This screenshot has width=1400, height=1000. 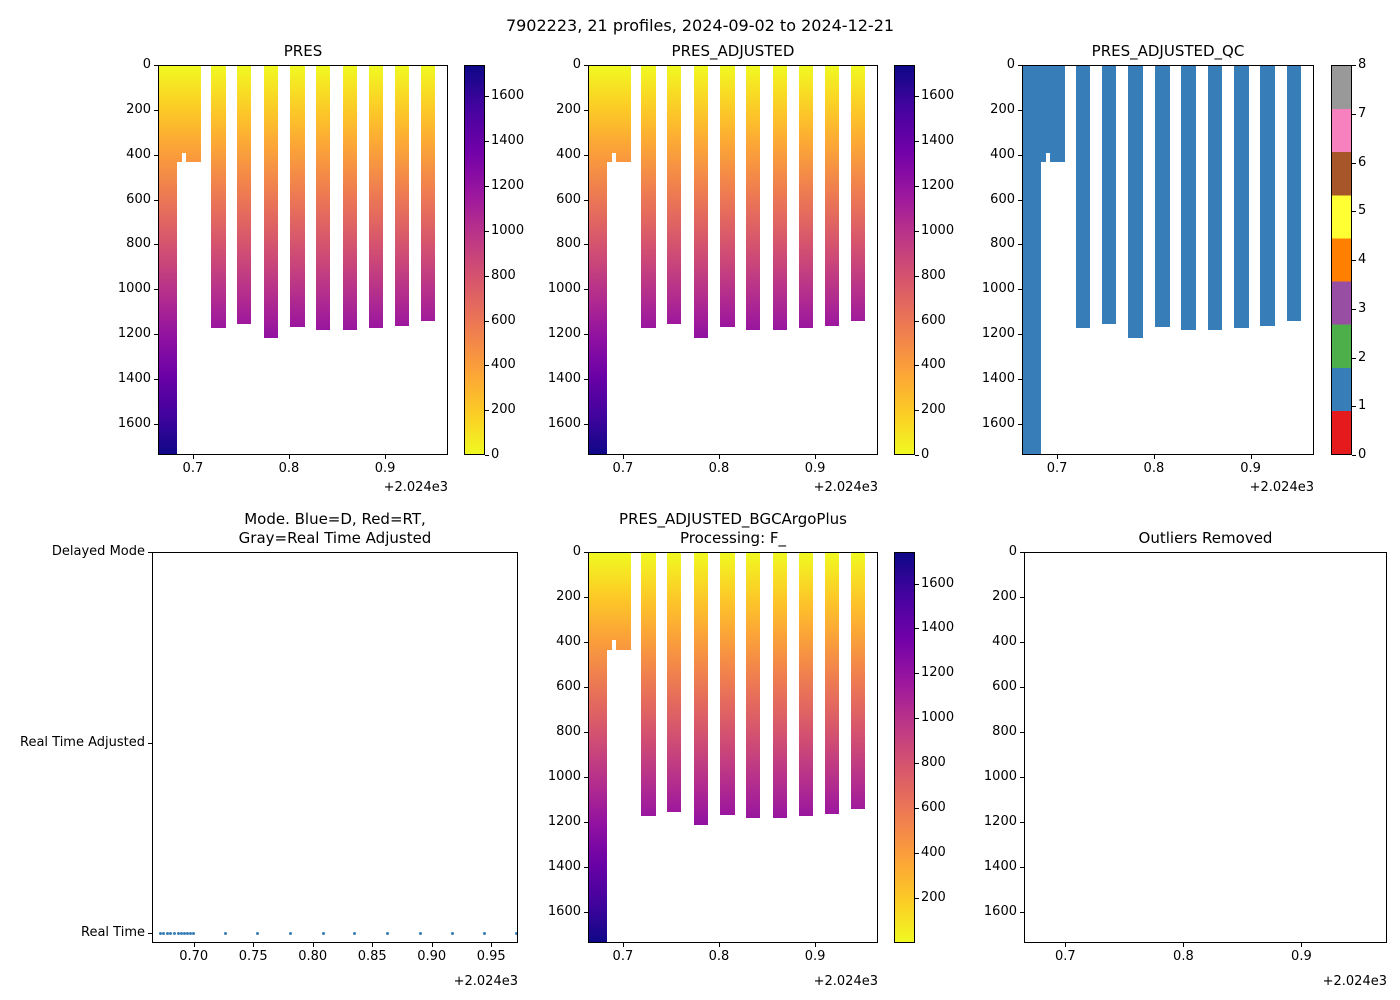 I want to click on colorbar-bgc, so click(x=904, y=747).